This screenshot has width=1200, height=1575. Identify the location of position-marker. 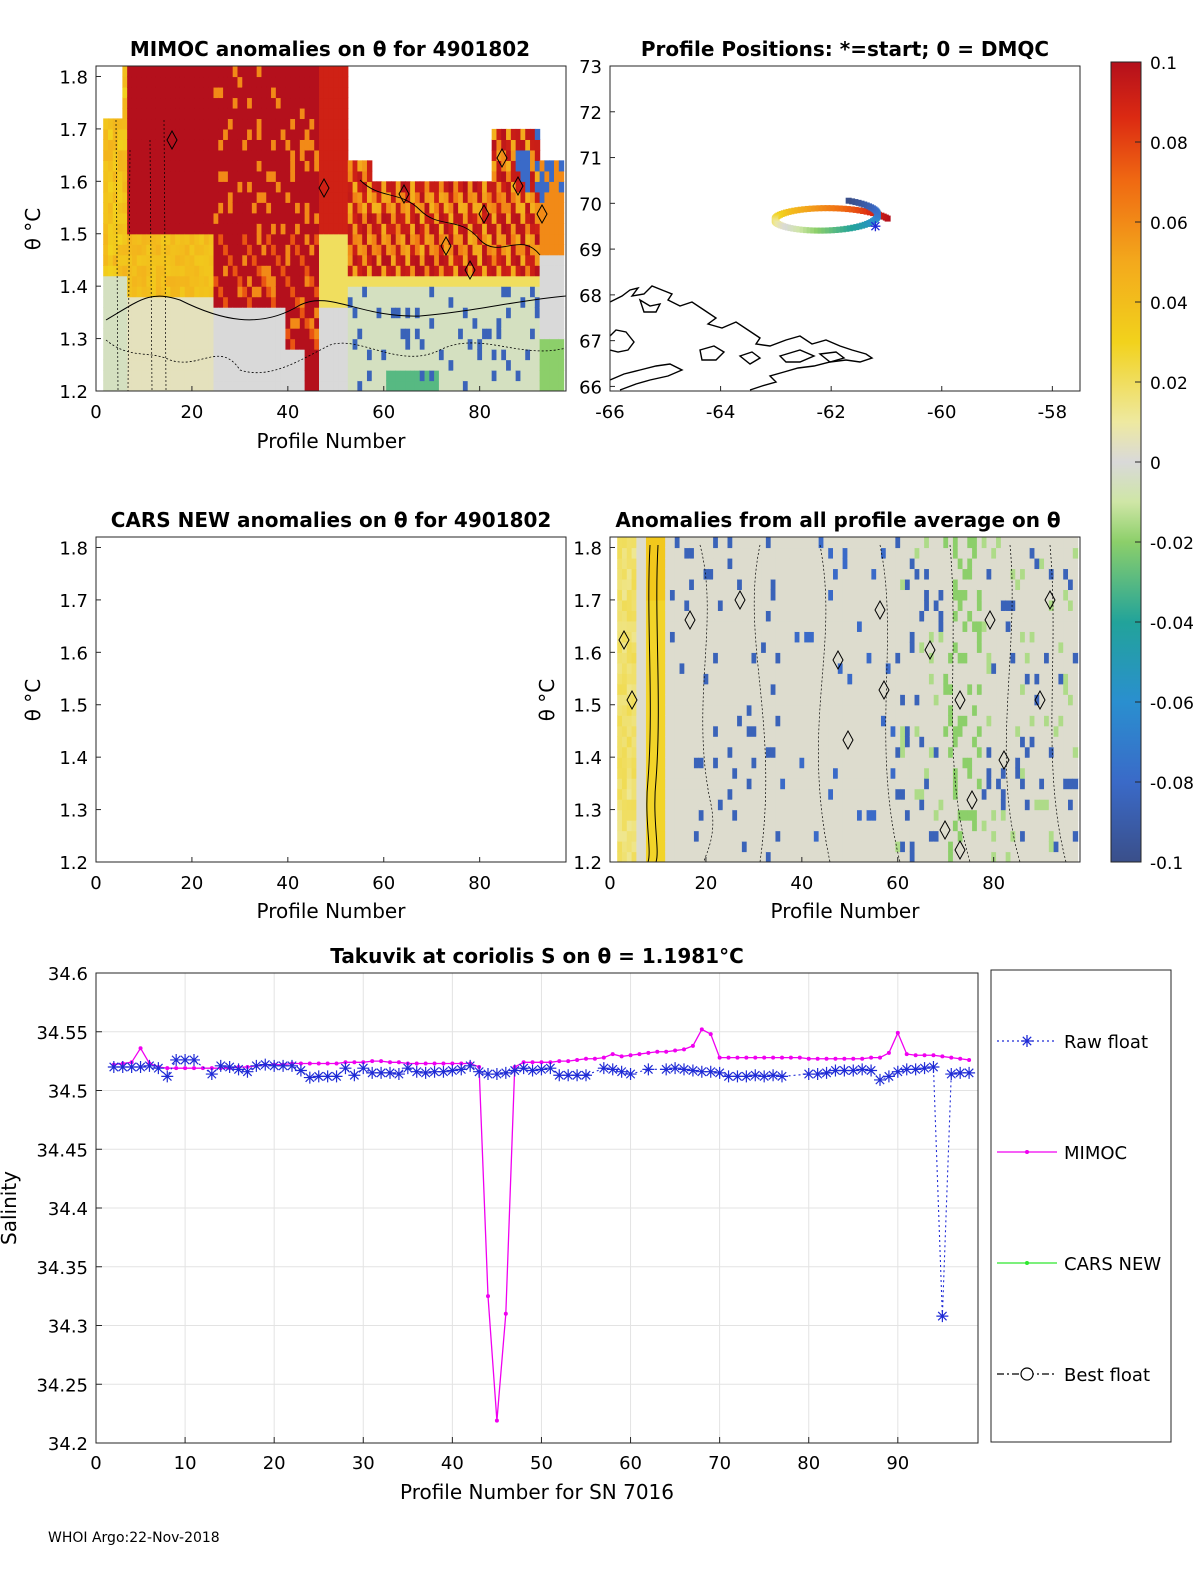
(858, 202).